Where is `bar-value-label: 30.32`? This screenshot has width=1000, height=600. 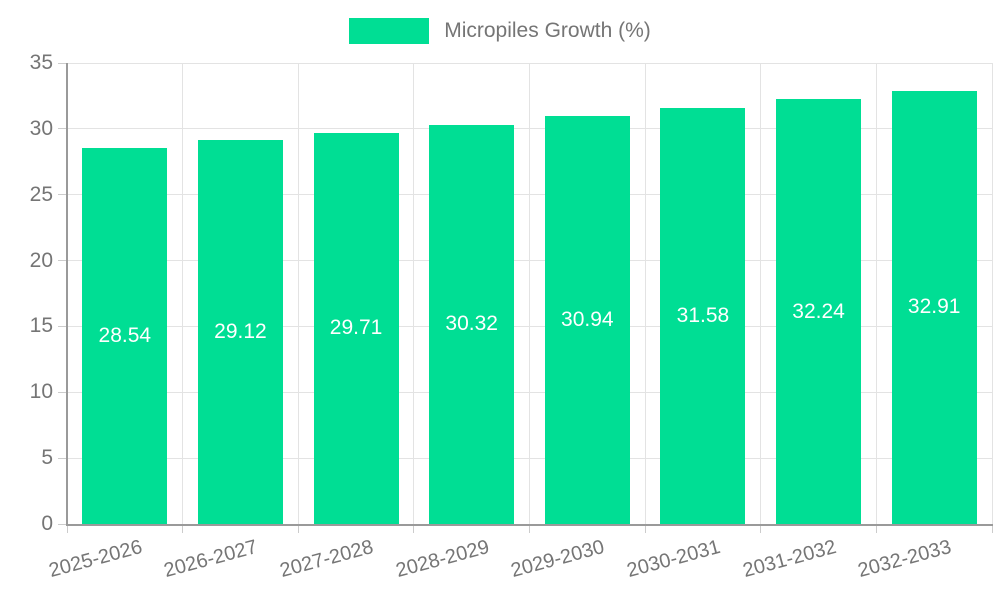 bar-value-label: 30.32 is located at coordinates (471, 324).